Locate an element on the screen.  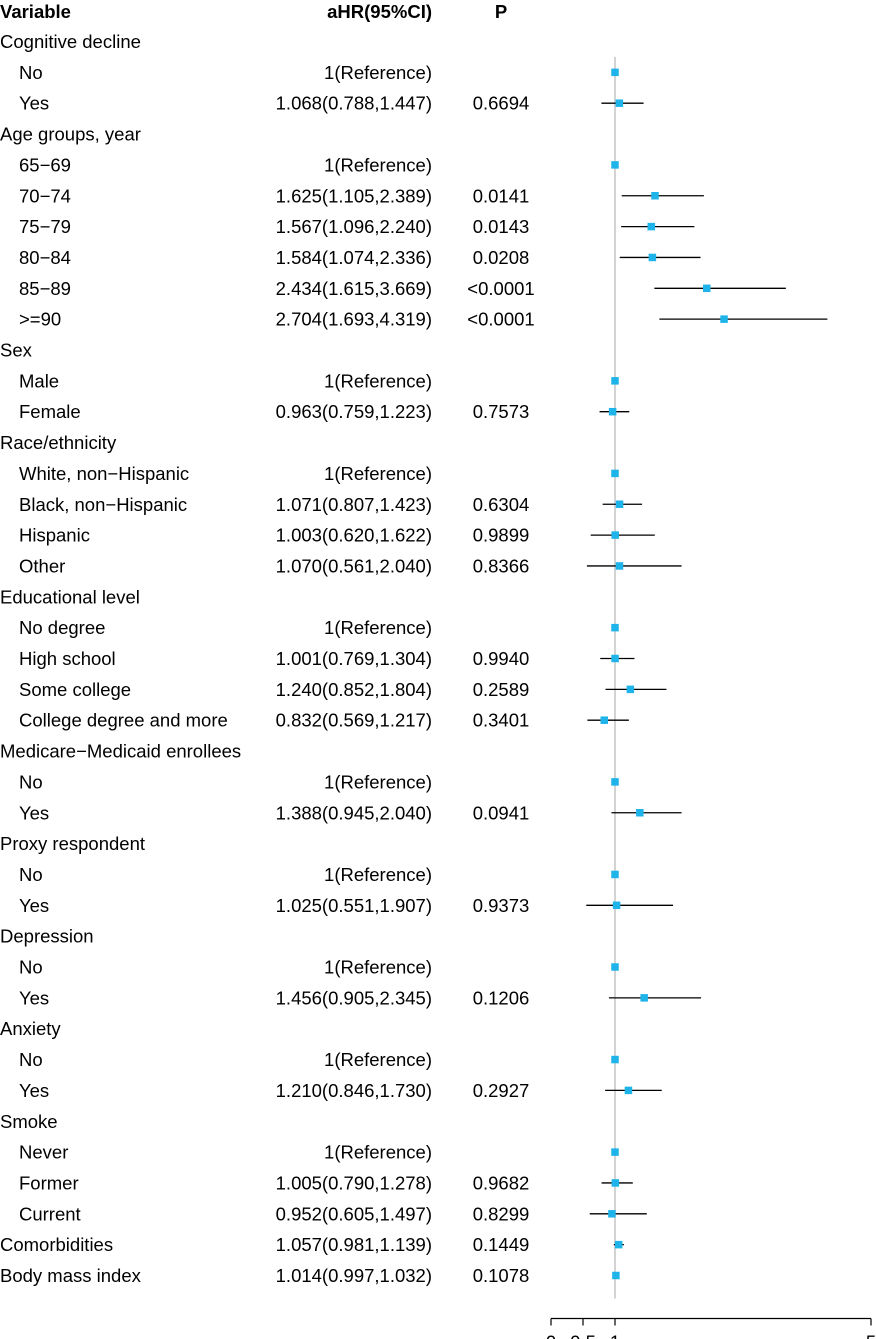
estimate-text: 1.567(1.096,2.240) is located at coordinates (354, 226).